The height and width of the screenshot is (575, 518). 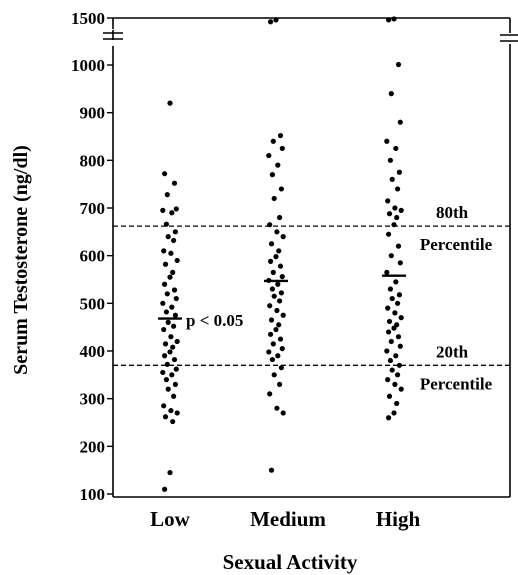 I want to click on y-axis-ticks: 100 200 300 400 500 600 700 800 900 1000 1500, so click(x=92, y=256).